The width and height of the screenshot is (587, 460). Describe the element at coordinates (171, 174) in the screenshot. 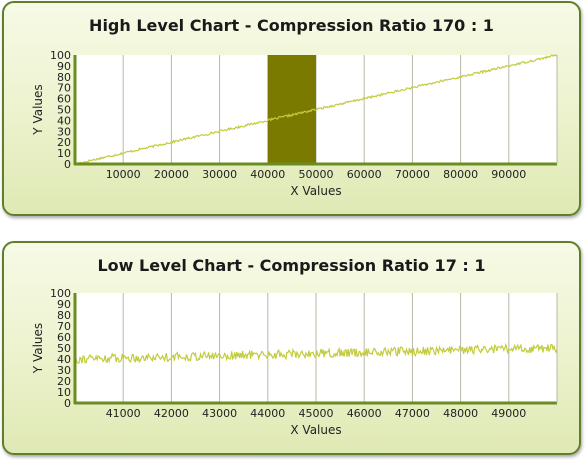

I see `x-tick-label: 20000` at that location.